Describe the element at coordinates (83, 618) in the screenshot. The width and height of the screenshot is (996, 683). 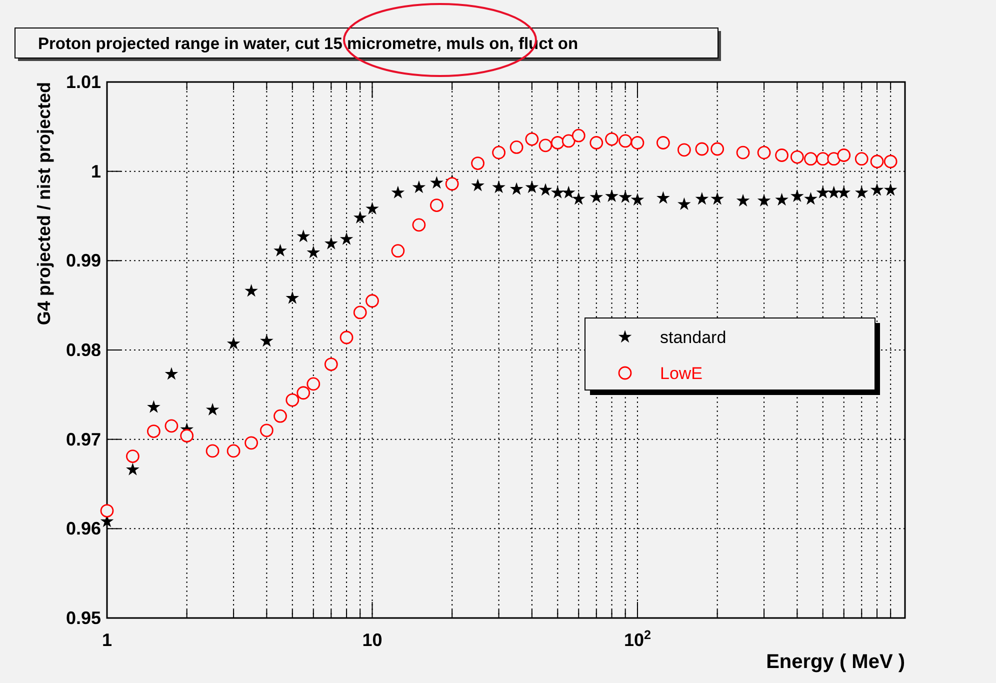
I see `y-tick-label: 0.95` at that location.